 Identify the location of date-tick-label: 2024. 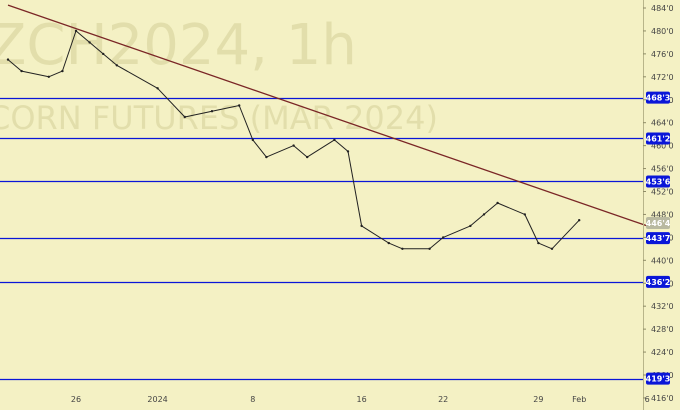
(157, 399).